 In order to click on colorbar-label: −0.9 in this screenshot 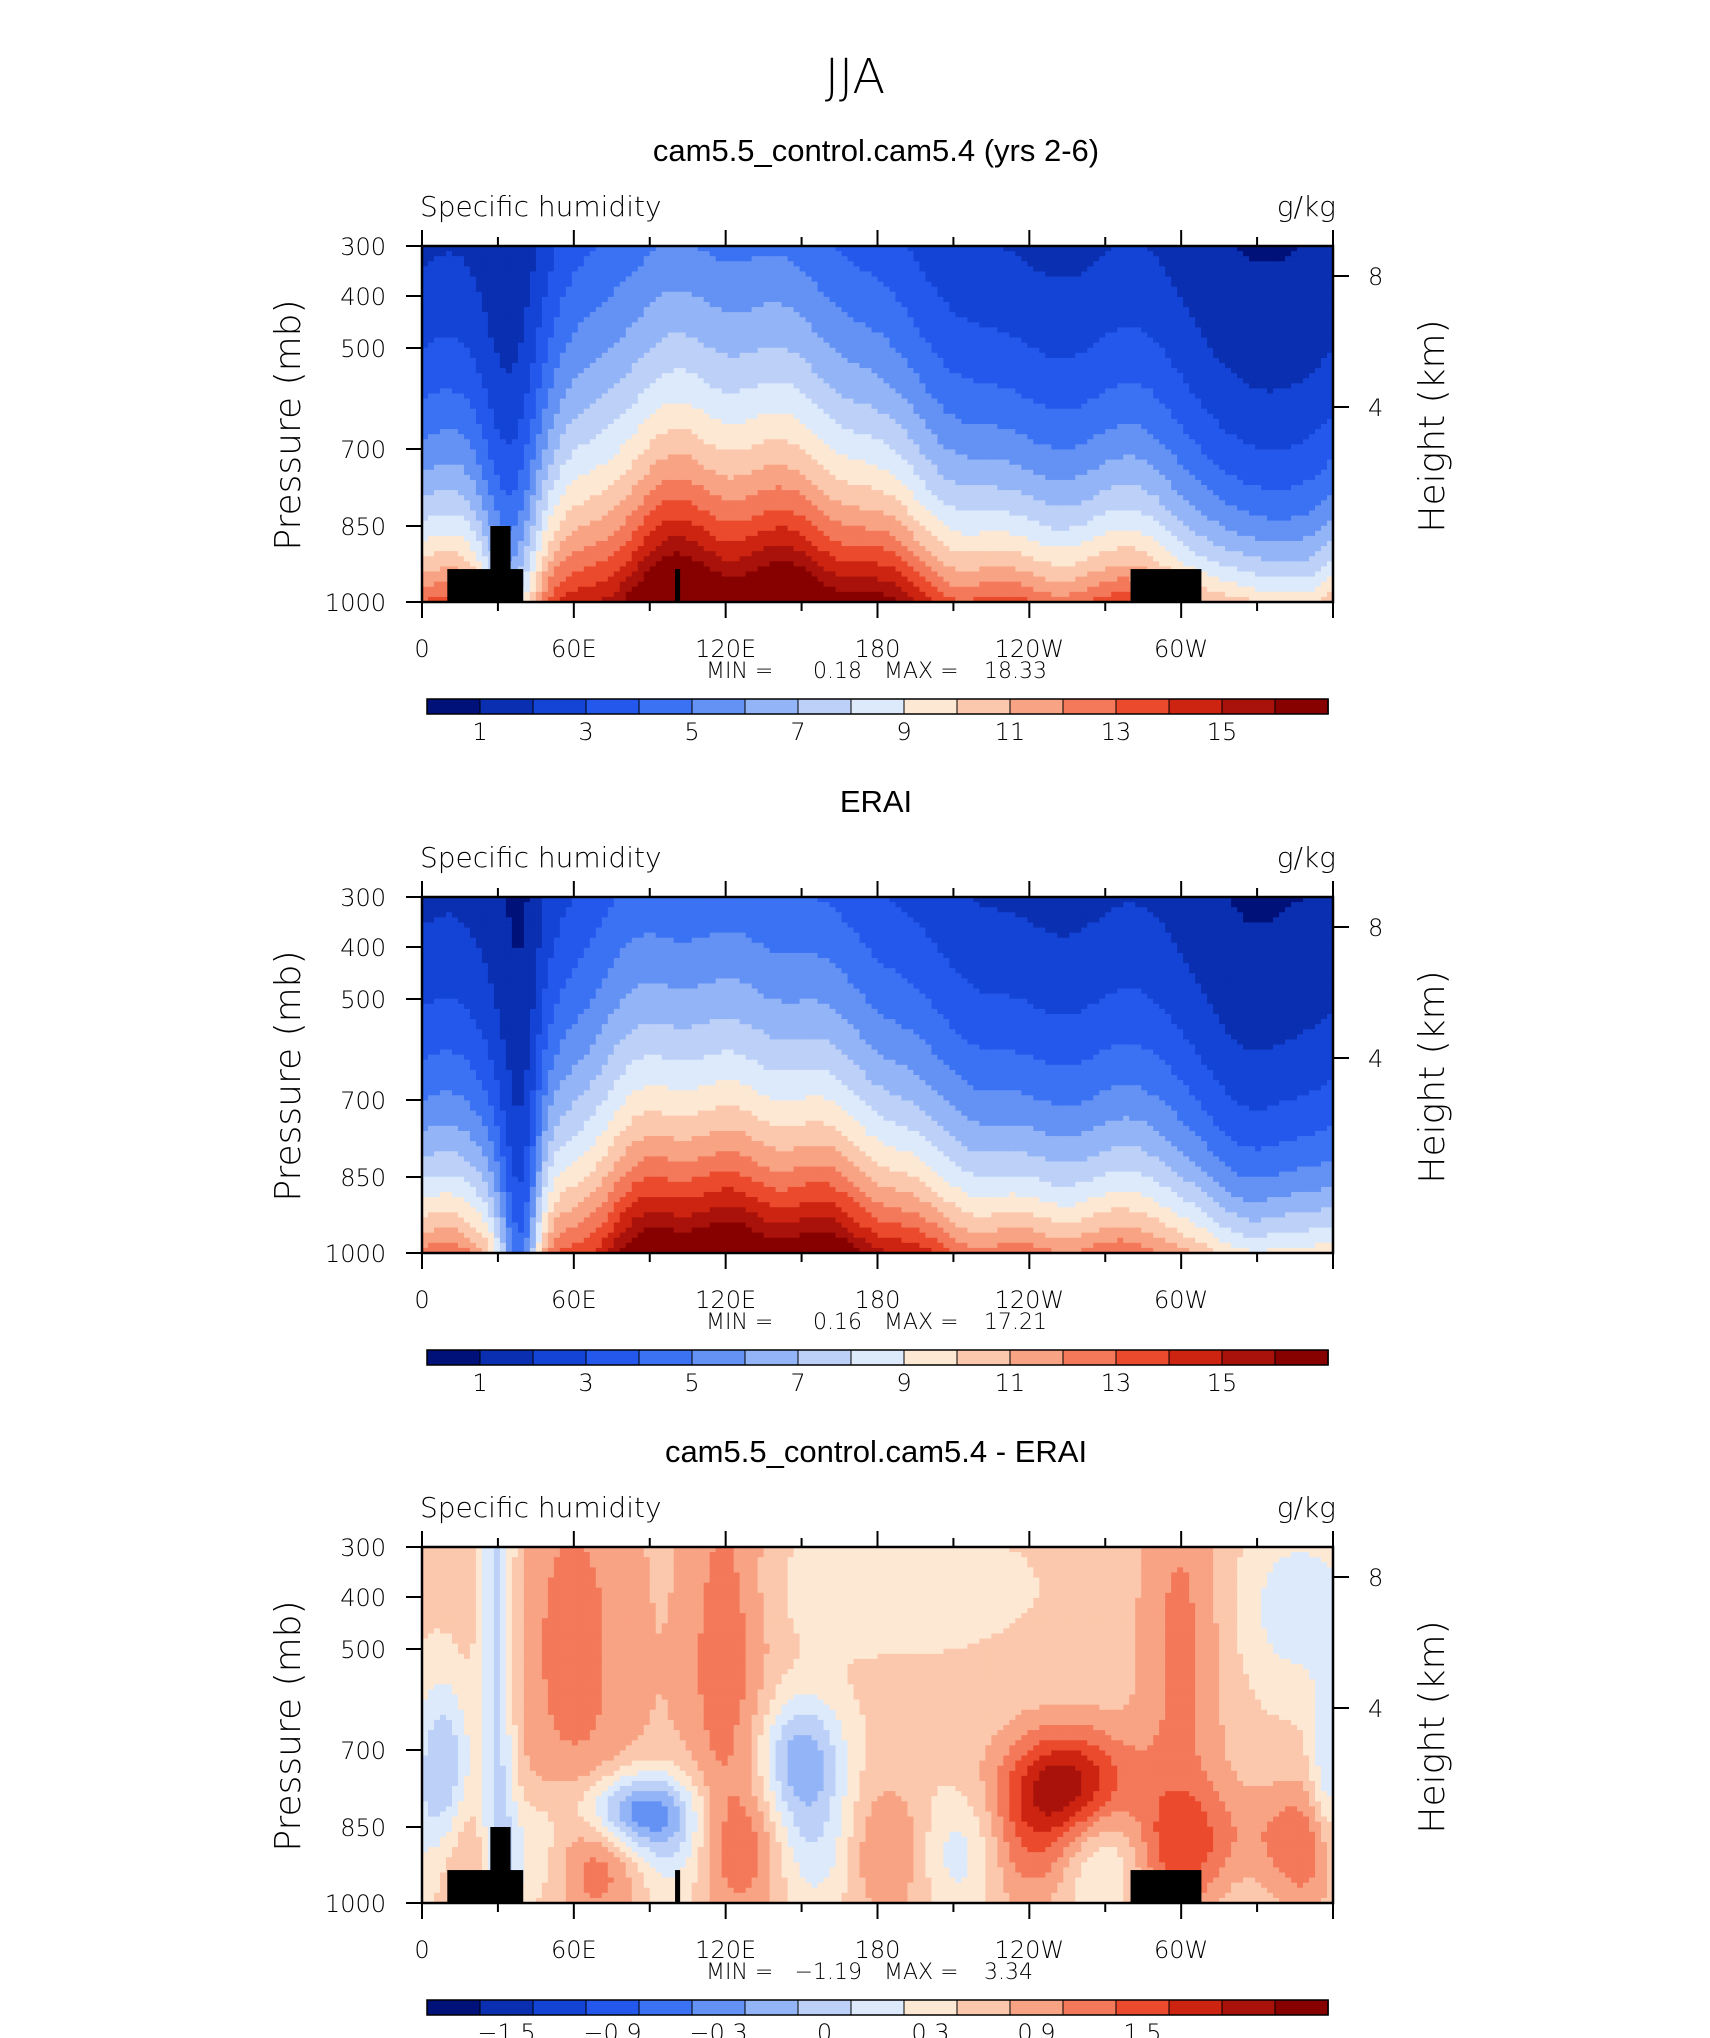, I will do `click(612, 2028)`.